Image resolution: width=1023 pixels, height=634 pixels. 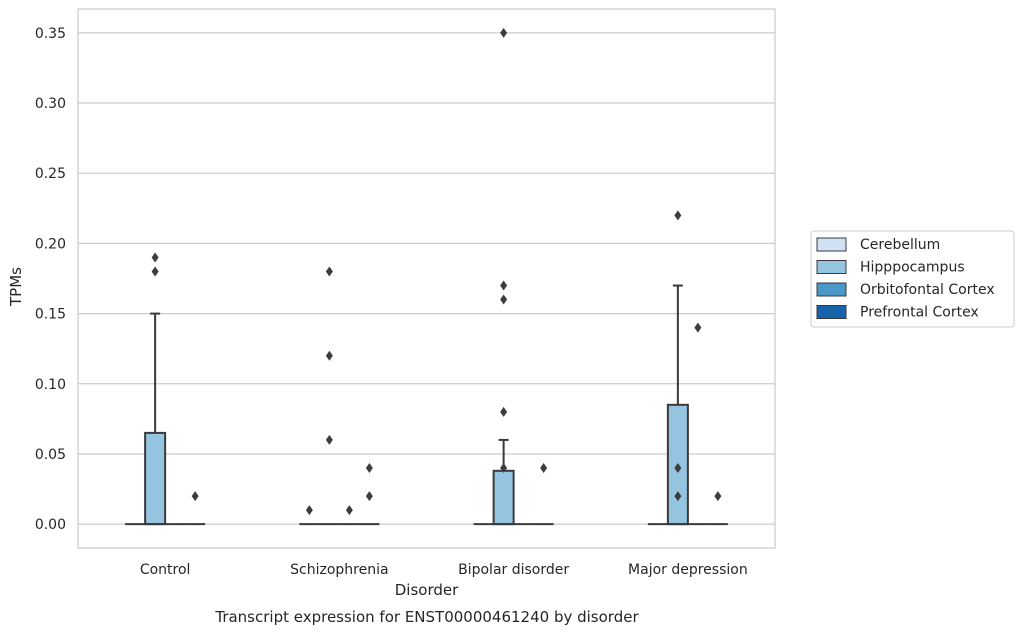 What do you see at coordinates (513, 570) in the screenshot?
I see `x-tick-label: Bipolar disorder` at bounding box center [513, 570].